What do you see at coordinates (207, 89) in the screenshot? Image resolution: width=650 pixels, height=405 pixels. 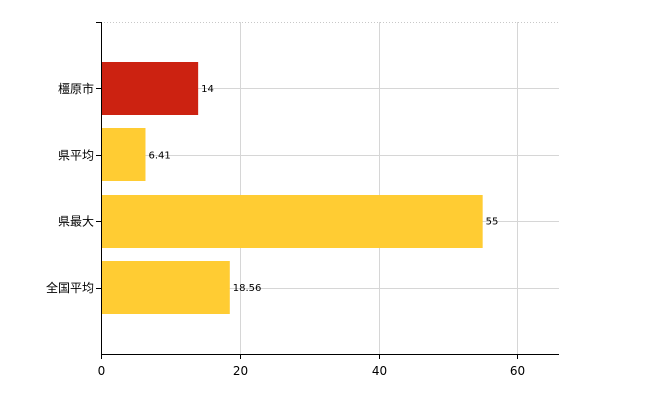 I see `data-label: 14` at bounding box center [207, 89].